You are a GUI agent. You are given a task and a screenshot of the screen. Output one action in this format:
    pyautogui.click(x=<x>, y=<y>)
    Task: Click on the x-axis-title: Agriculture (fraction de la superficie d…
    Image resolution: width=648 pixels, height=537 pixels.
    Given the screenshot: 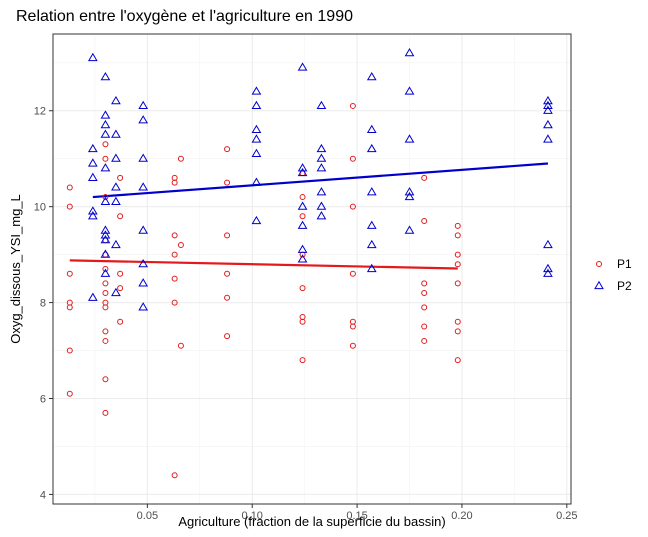 What is the action you would take?
    pyautogui.click(x=311, y=521)
    